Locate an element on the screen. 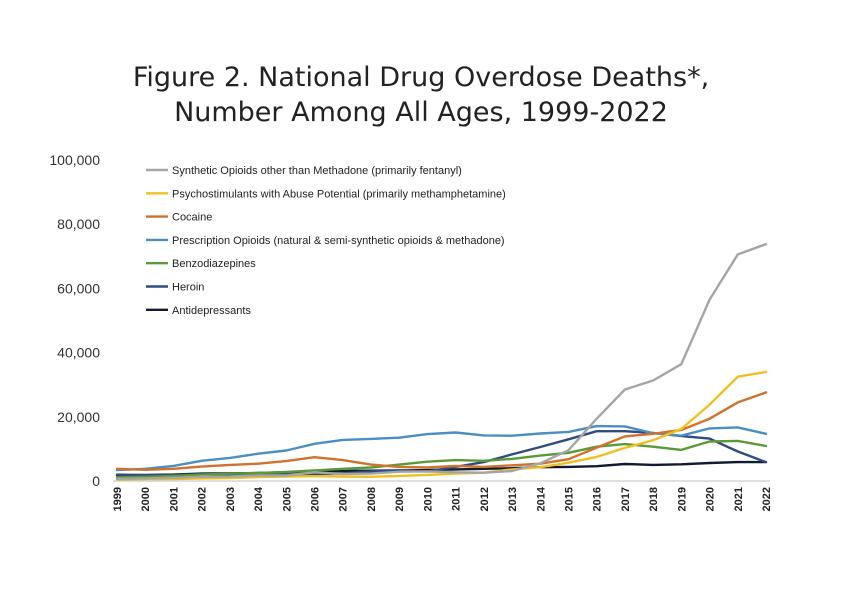 The image size is (842, 592). series-line-psychostimulants-with-abuse-potential-pr is located at coordinates (441, 425).